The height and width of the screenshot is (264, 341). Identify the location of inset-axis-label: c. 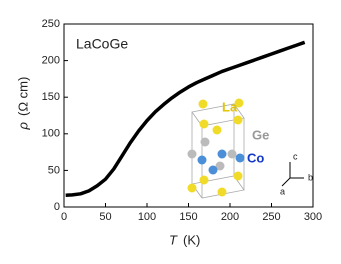
(295, 156).